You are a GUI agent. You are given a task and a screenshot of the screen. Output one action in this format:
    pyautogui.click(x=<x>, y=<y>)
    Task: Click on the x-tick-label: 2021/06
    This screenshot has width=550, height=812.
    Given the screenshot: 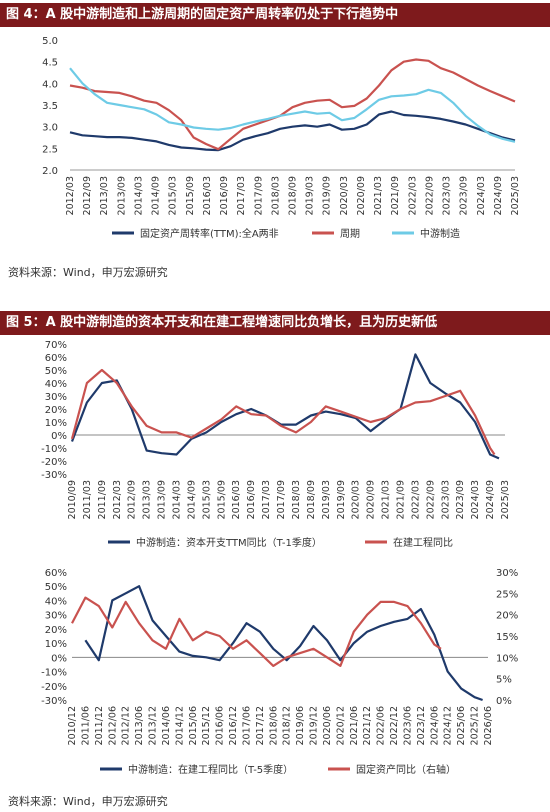 What is the action you would take?
    pyautogui.click(x=354, y=725)
    